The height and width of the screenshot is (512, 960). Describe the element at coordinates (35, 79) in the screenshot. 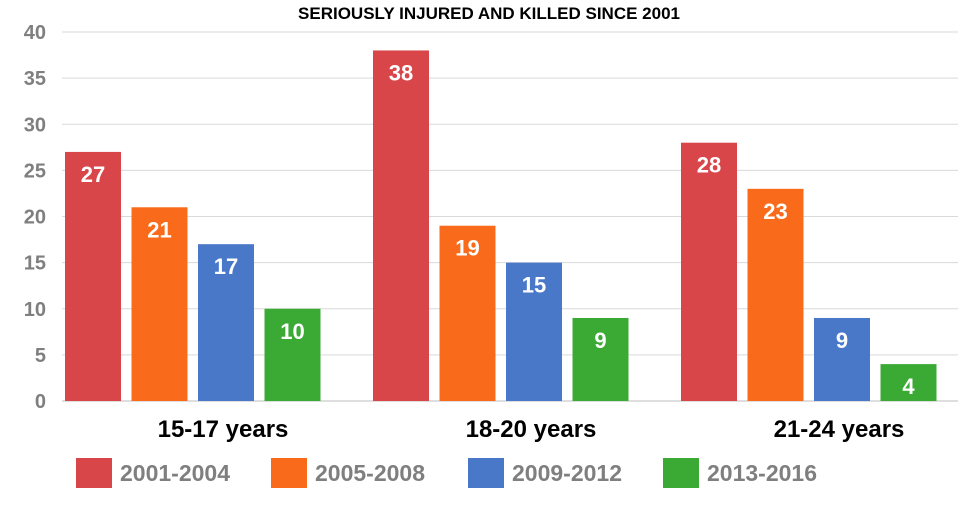

I see `y-tick-label: 35` at that location.